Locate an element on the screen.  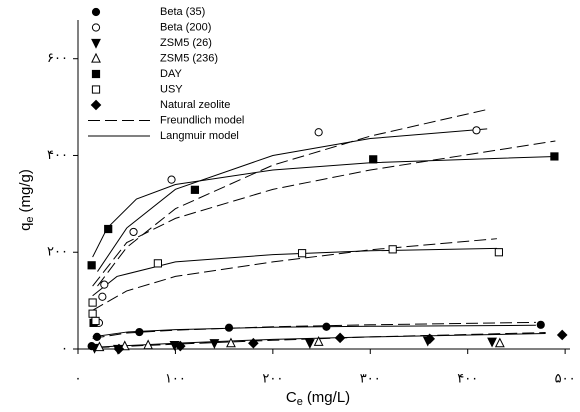
y-axis-label: qe (mg/g) is located at coordinates (26, 200).